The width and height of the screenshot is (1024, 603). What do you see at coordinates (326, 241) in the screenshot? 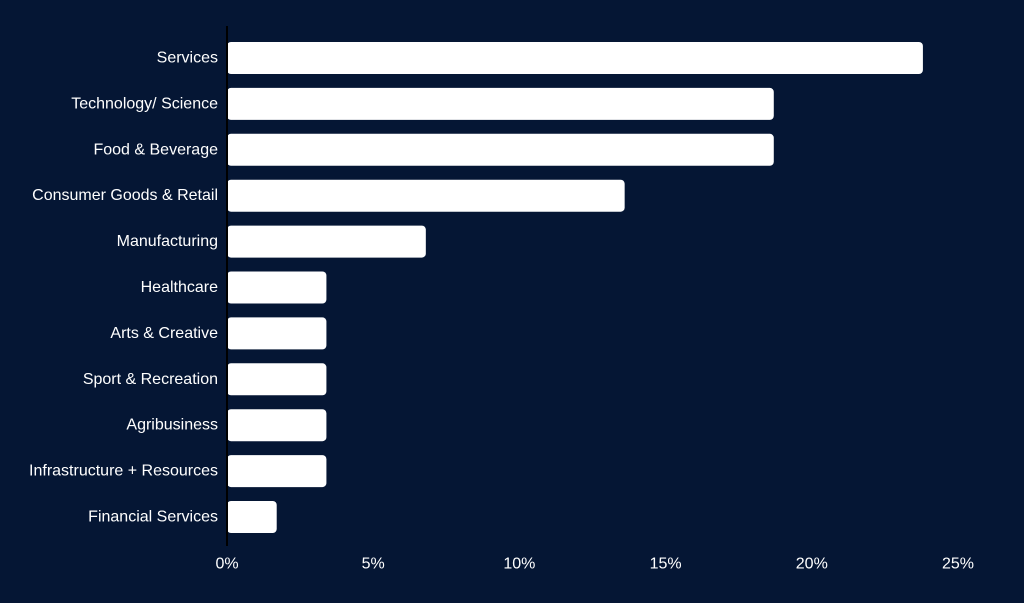
I see `bar-manufacturing` at bounding box center [326, 241].